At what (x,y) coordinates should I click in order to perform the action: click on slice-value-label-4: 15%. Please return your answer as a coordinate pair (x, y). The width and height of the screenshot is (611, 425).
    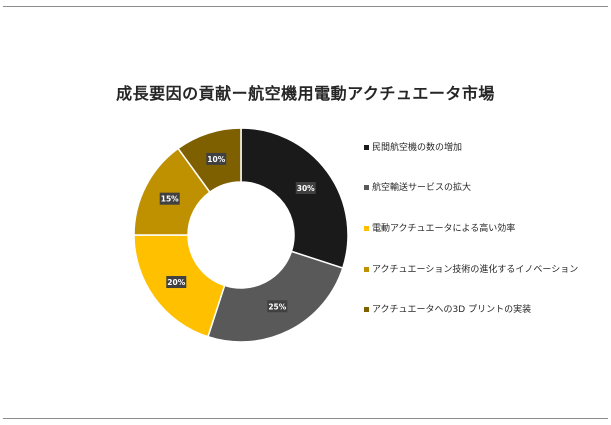
    Looking at the image, I should click on (169, 198).